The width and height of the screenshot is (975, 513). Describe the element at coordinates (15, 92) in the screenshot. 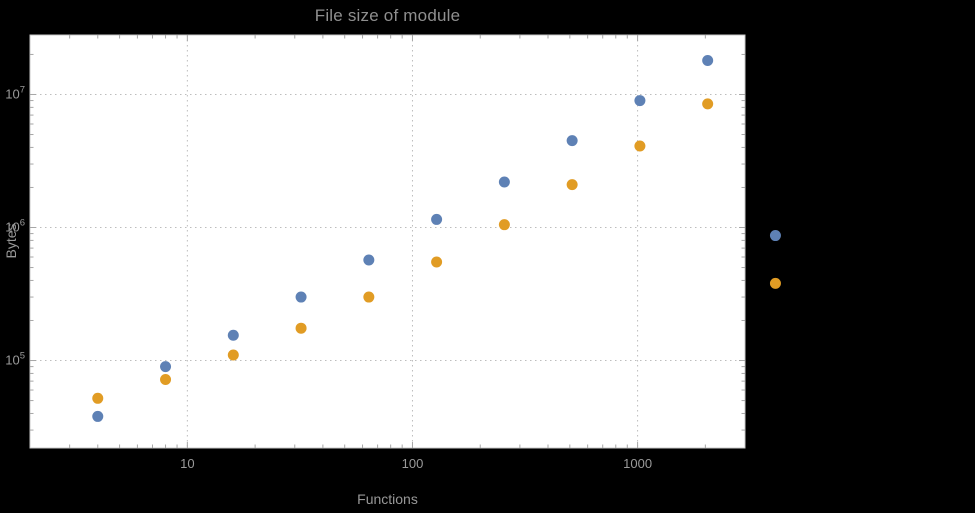

I see `y-tick-label: 10⁷` at that location.